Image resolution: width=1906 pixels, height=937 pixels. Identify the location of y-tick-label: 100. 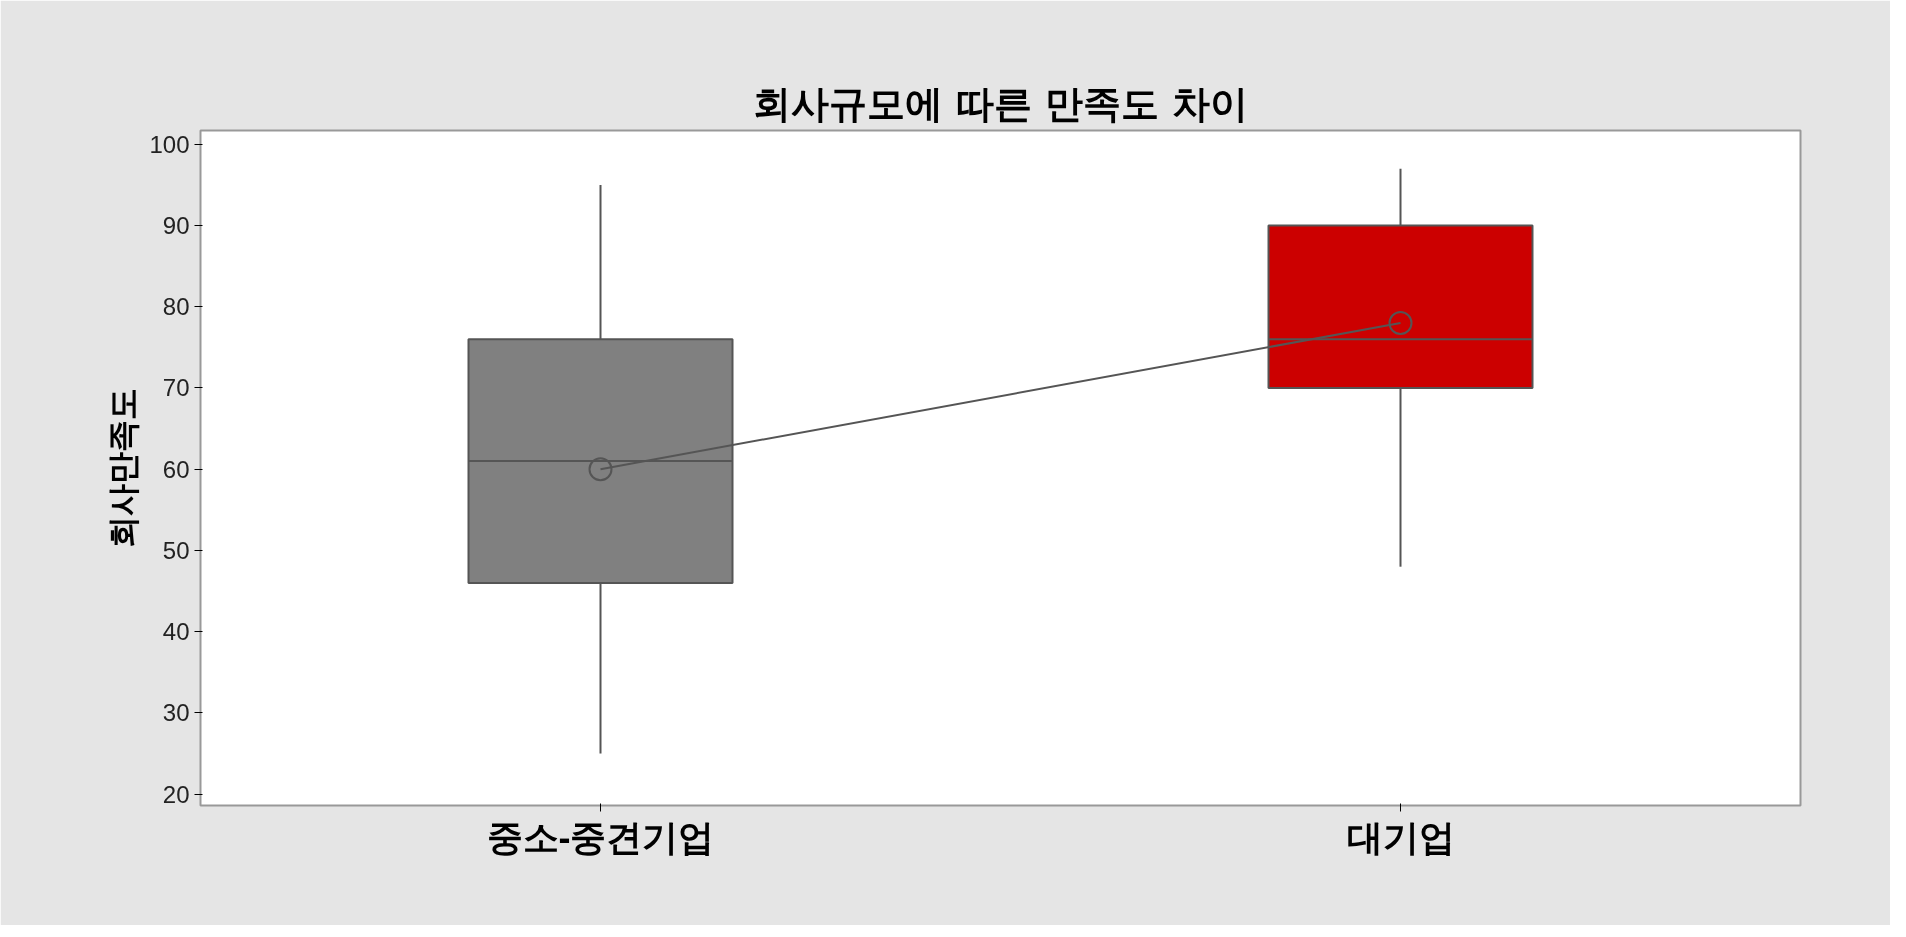
(169, 144).